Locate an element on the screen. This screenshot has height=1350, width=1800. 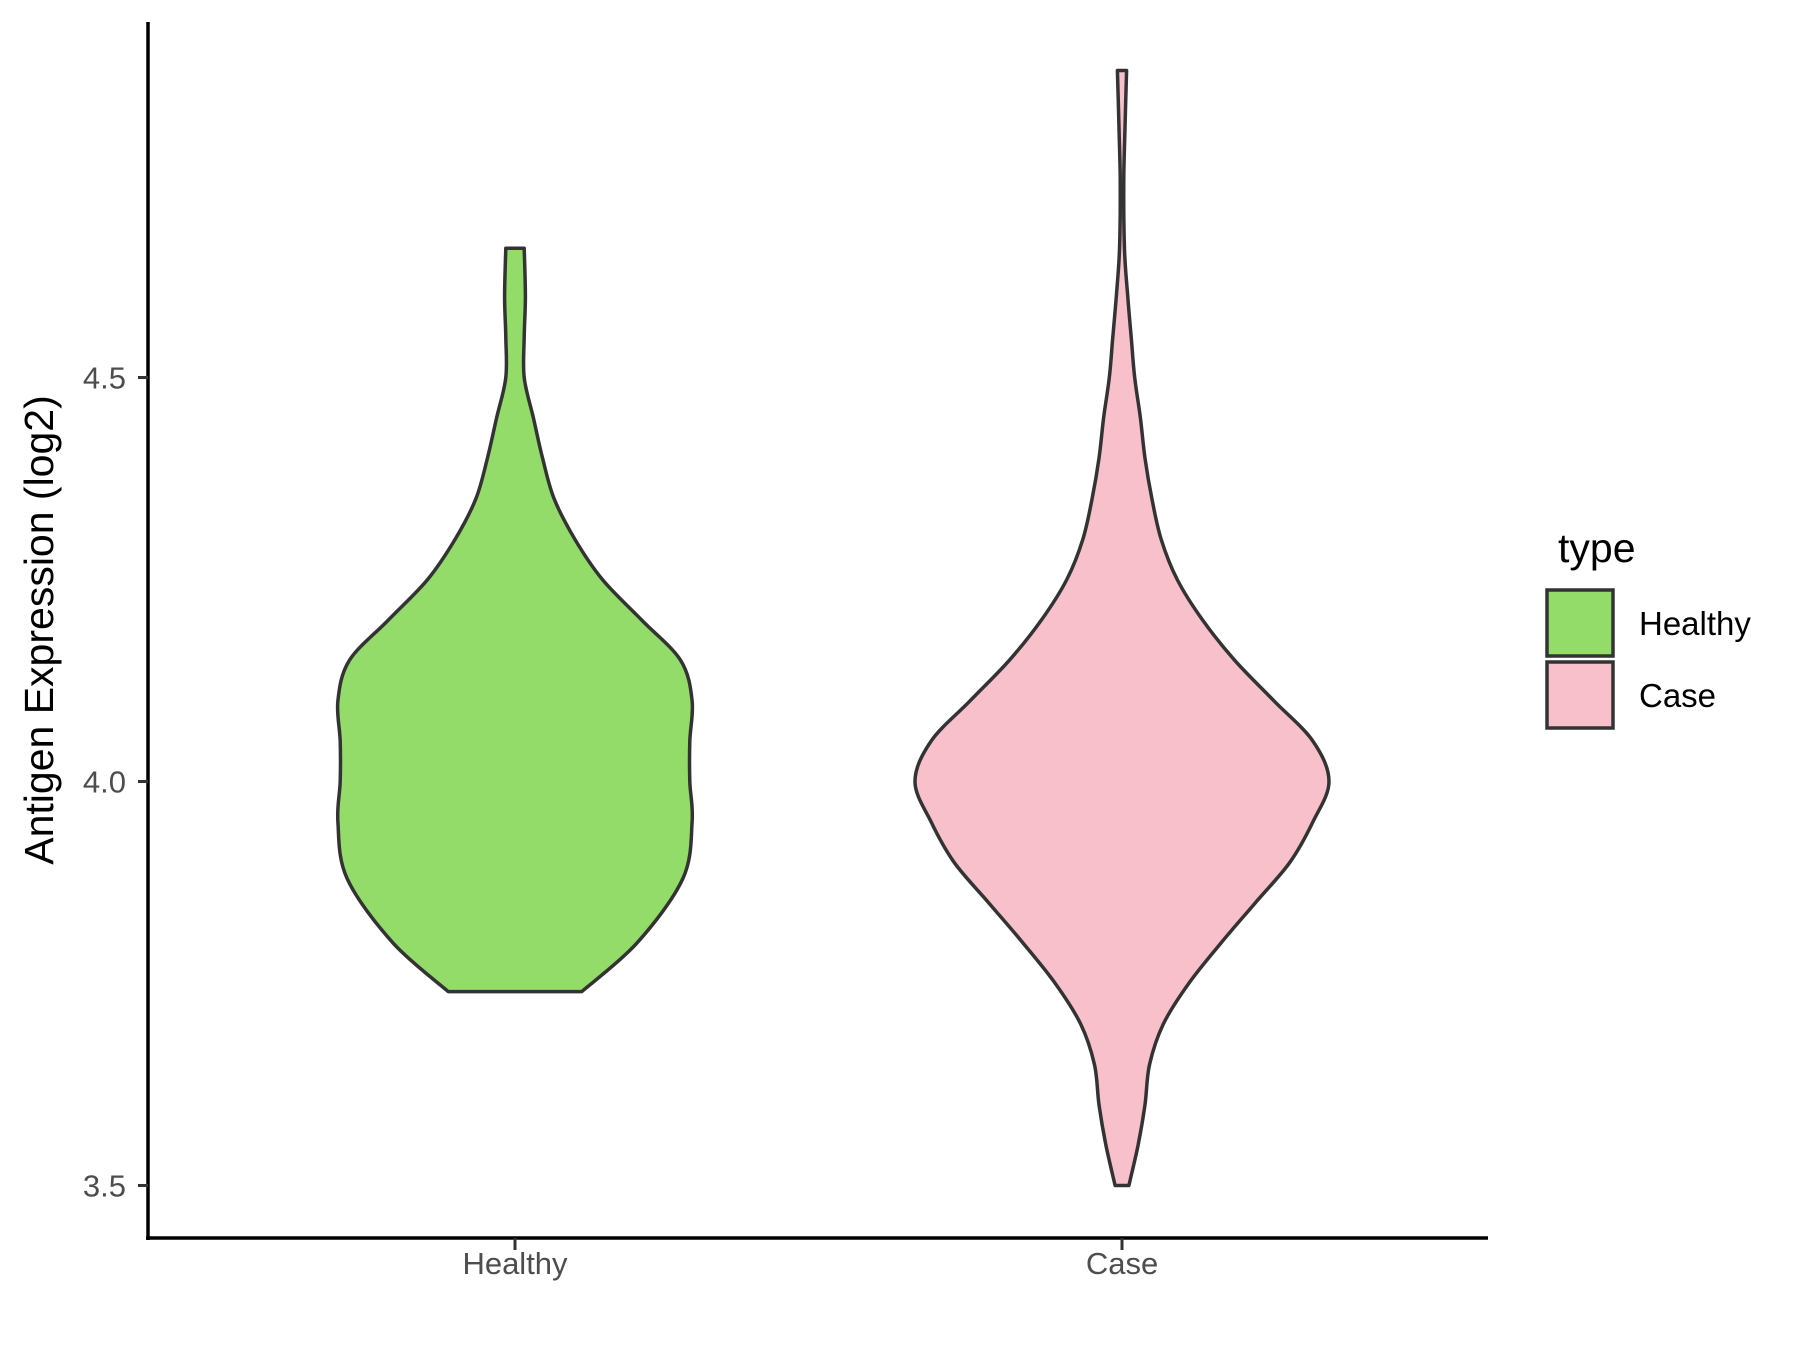
y-tick-label: 4.5 is located at coordinates (104, 378).